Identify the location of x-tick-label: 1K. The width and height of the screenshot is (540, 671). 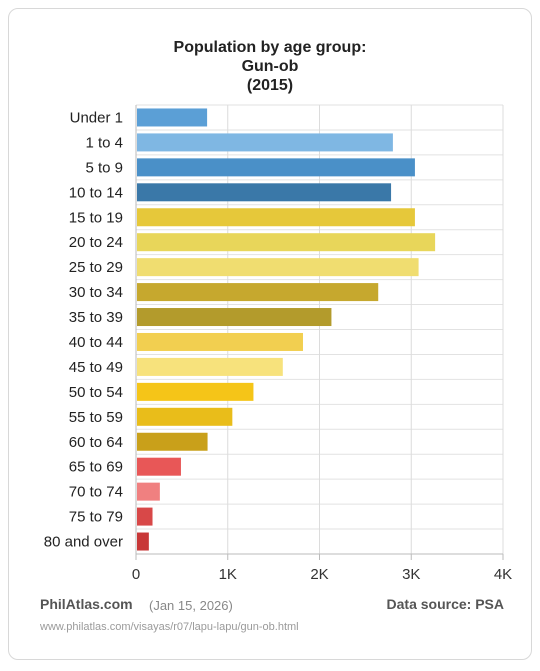
(228, 574).